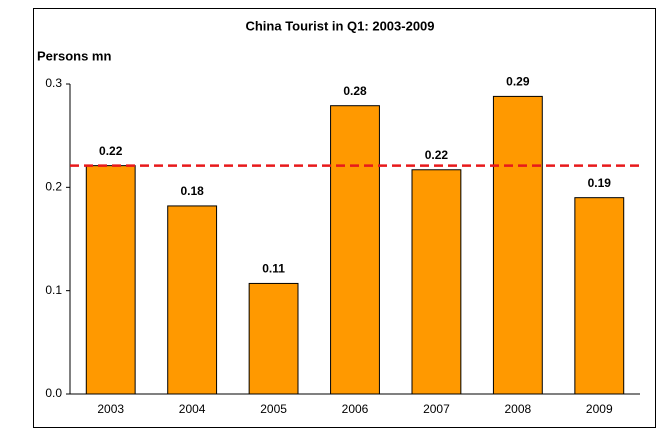  I want to click on value-label: 0.18, so click(192, 191).